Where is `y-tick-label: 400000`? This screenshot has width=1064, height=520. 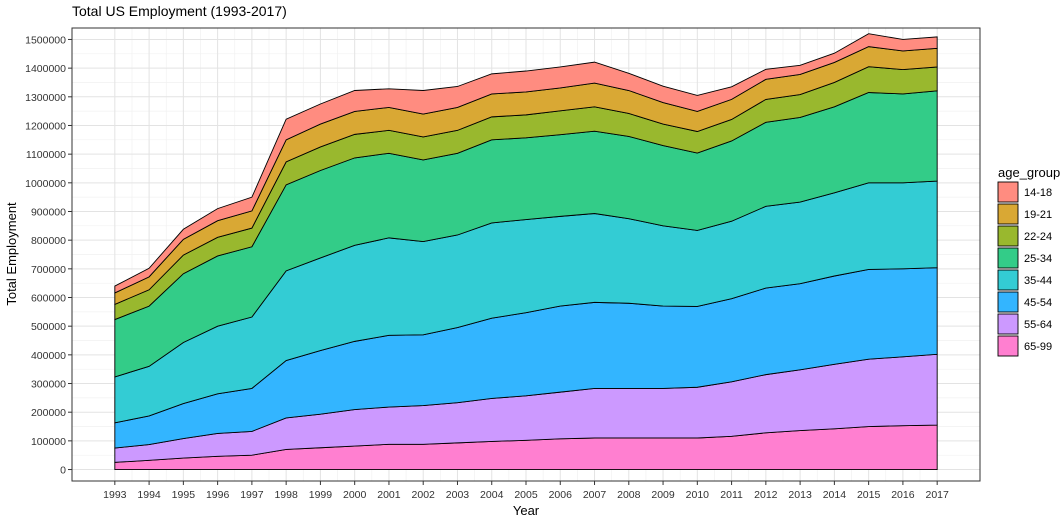 y-tick-label: 400000 is located at coordinates (48, 356).